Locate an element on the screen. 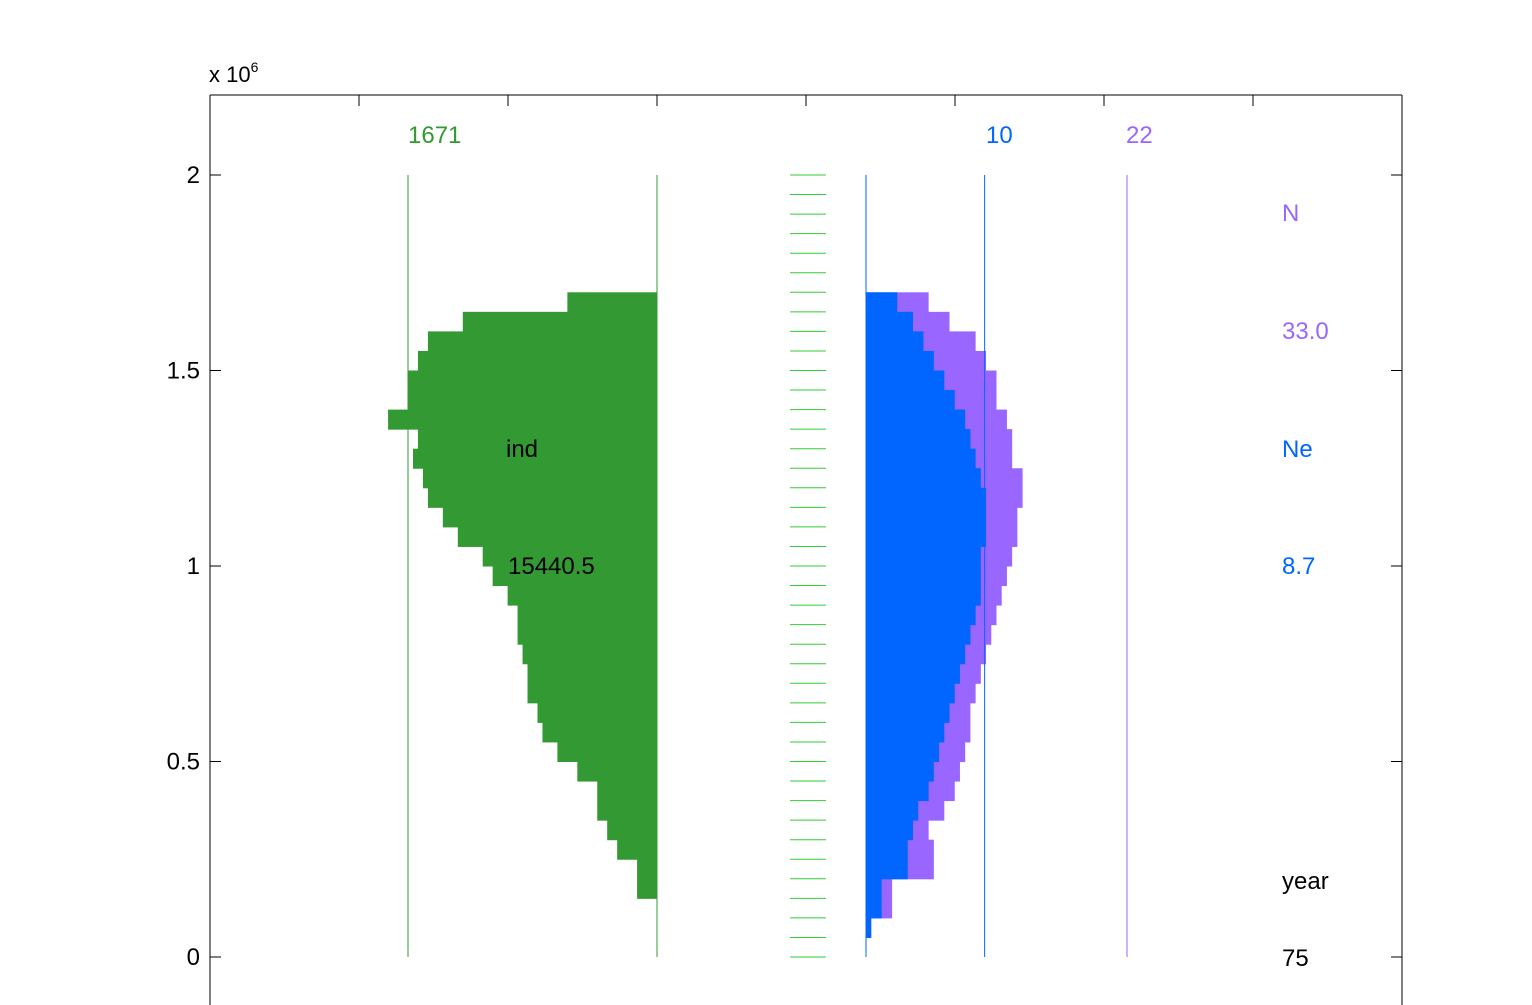  n-label-value: 33.0 is located at coordinates (1305, 331).